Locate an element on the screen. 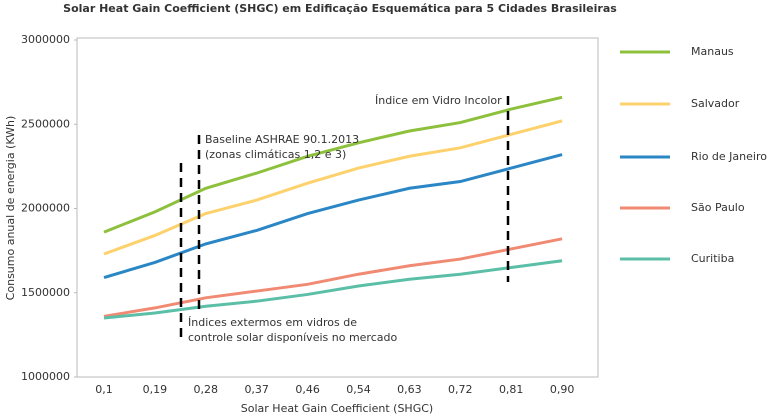 This screenshot has height=417, width=768. y-tick-label: 1000000 is located at coordinates (45, 376).